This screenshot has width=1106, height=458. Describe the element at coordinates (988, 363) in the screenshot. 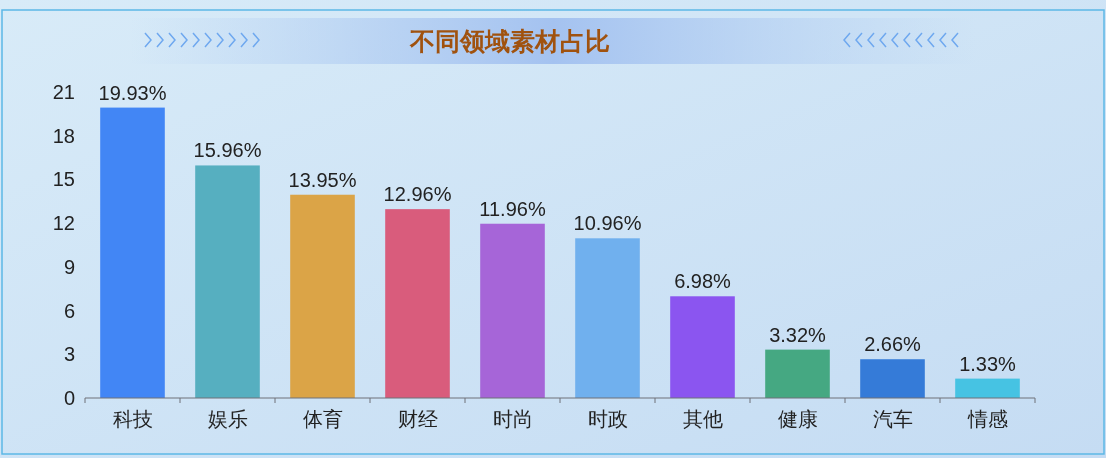

I see `data-label: 1.33%` at that location.